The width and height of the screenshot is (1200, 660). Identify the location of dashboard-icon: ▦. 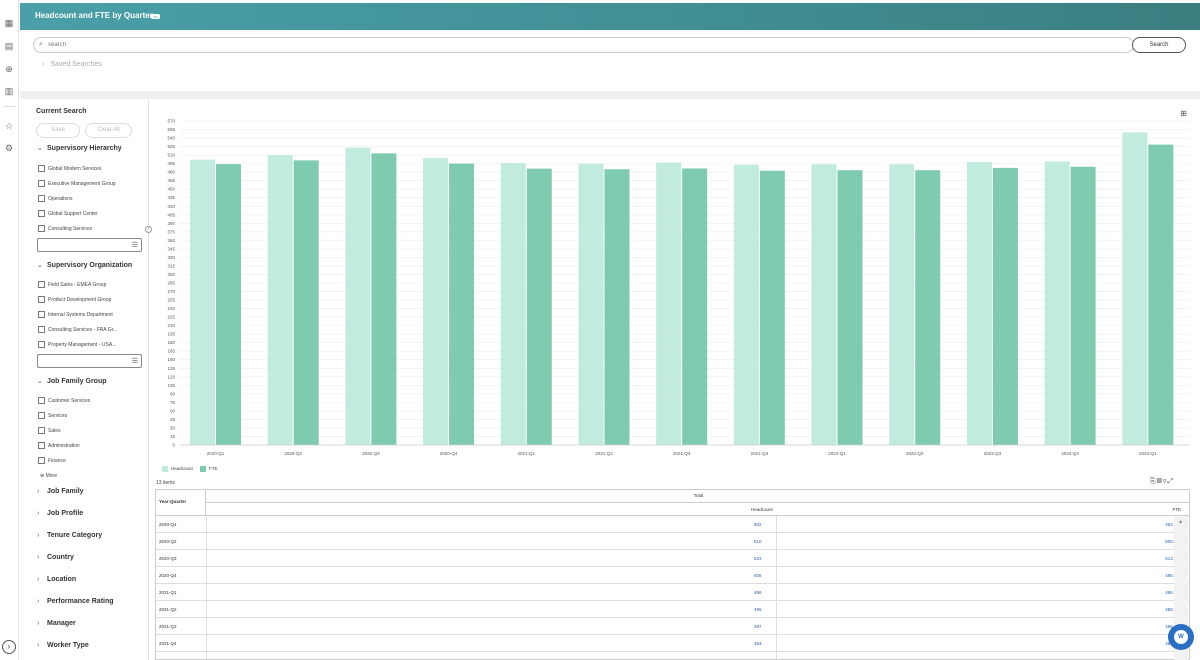
(9, 23).